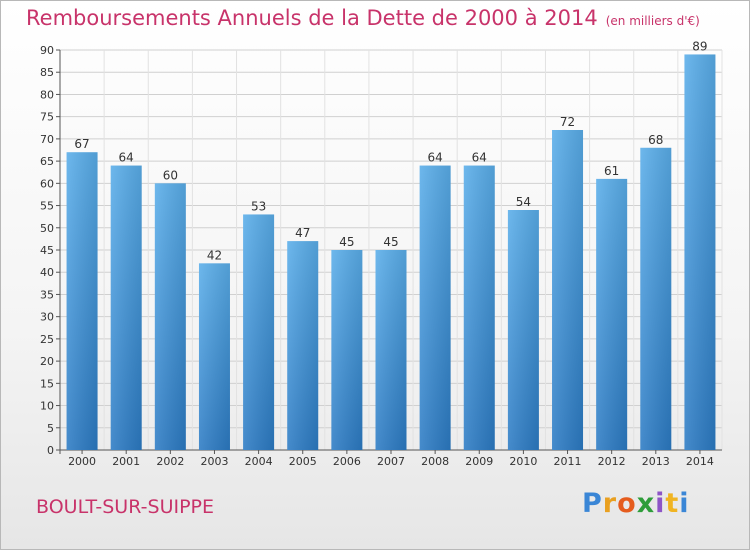  Describe the element at coordinates (523, 202) in the screenshot. I see `bar-value-label: 54` at that location.